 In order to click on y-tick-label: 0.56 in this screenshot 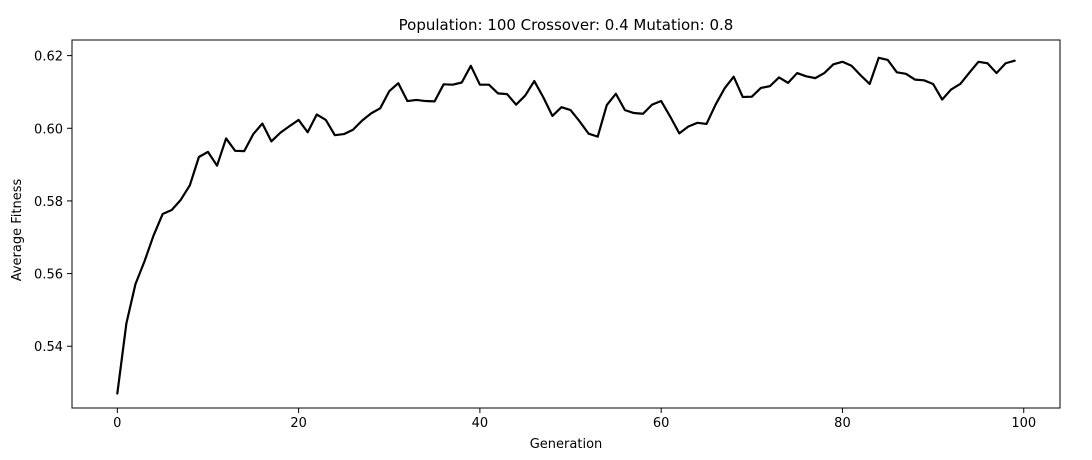, I will do `click(48, 275)`.